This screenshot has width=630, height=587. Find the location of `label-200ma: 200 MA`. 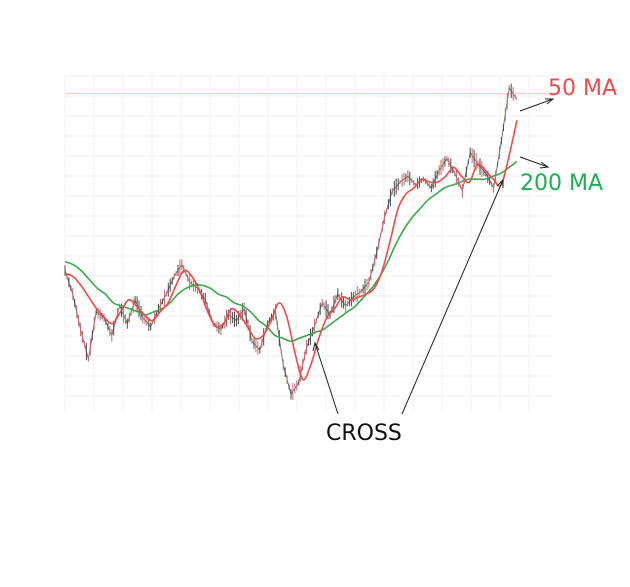

label-200ma: 200 MA is located at coordinates (561, 183).